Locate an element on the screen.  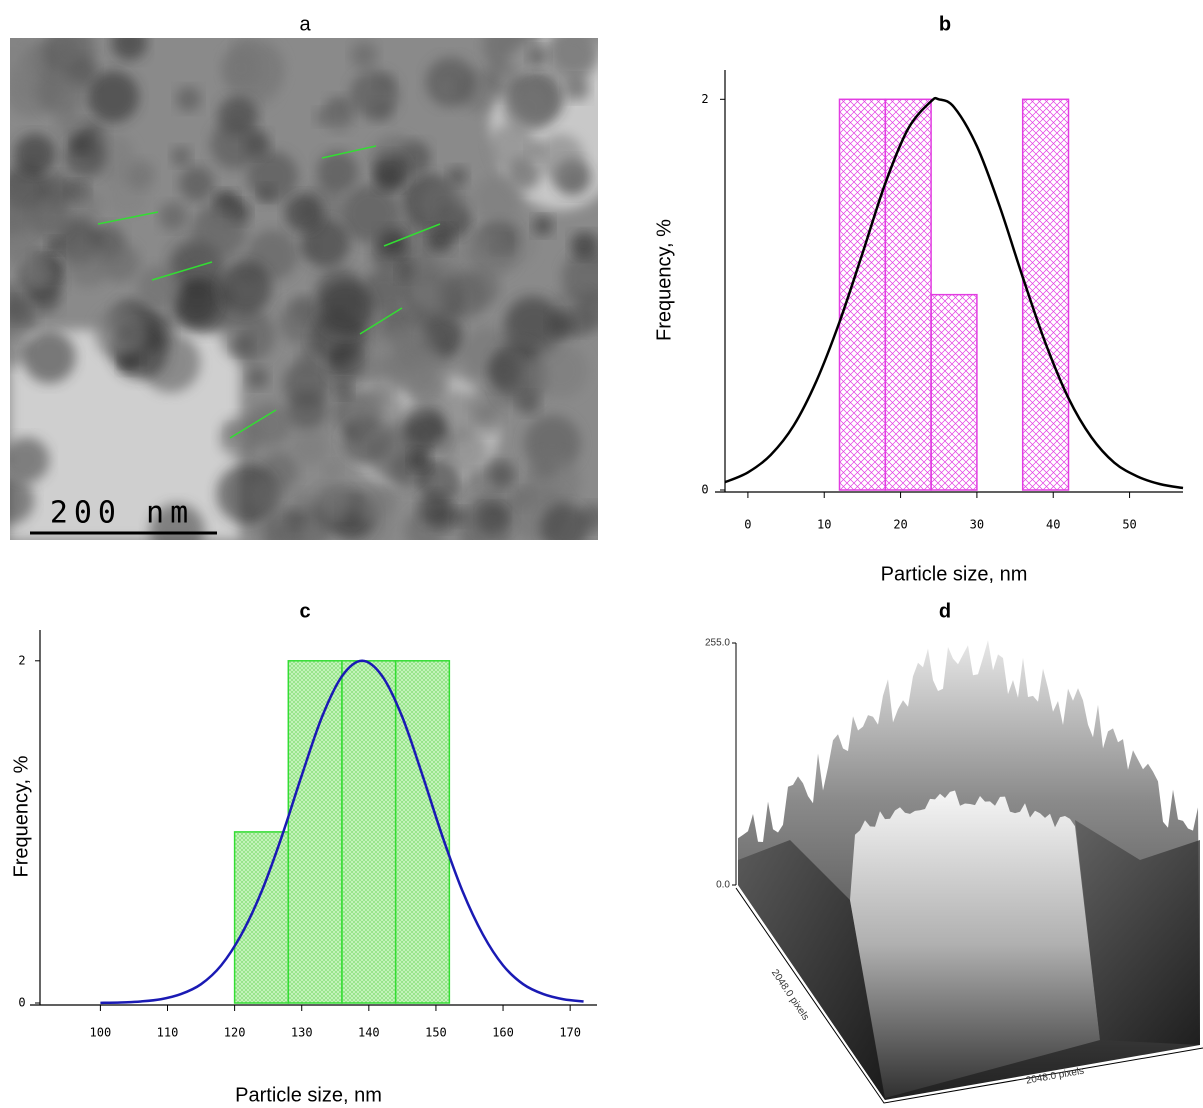
fit-curve is located at coordinates (342, 832).